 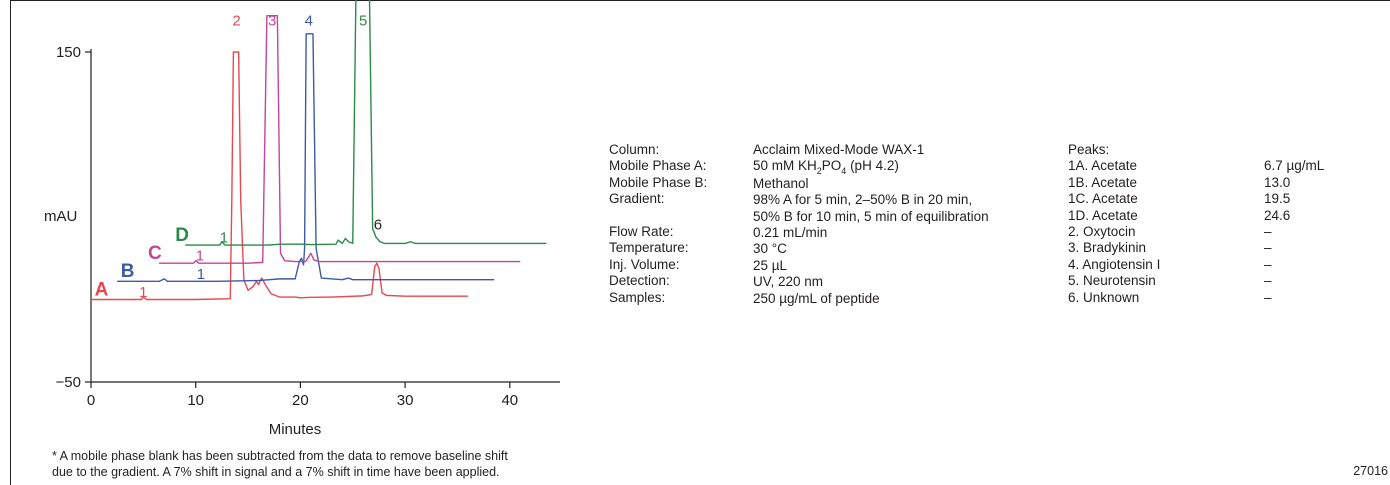 I want to click on peak-concentration: 19.5, so click(x=1277, y=199).